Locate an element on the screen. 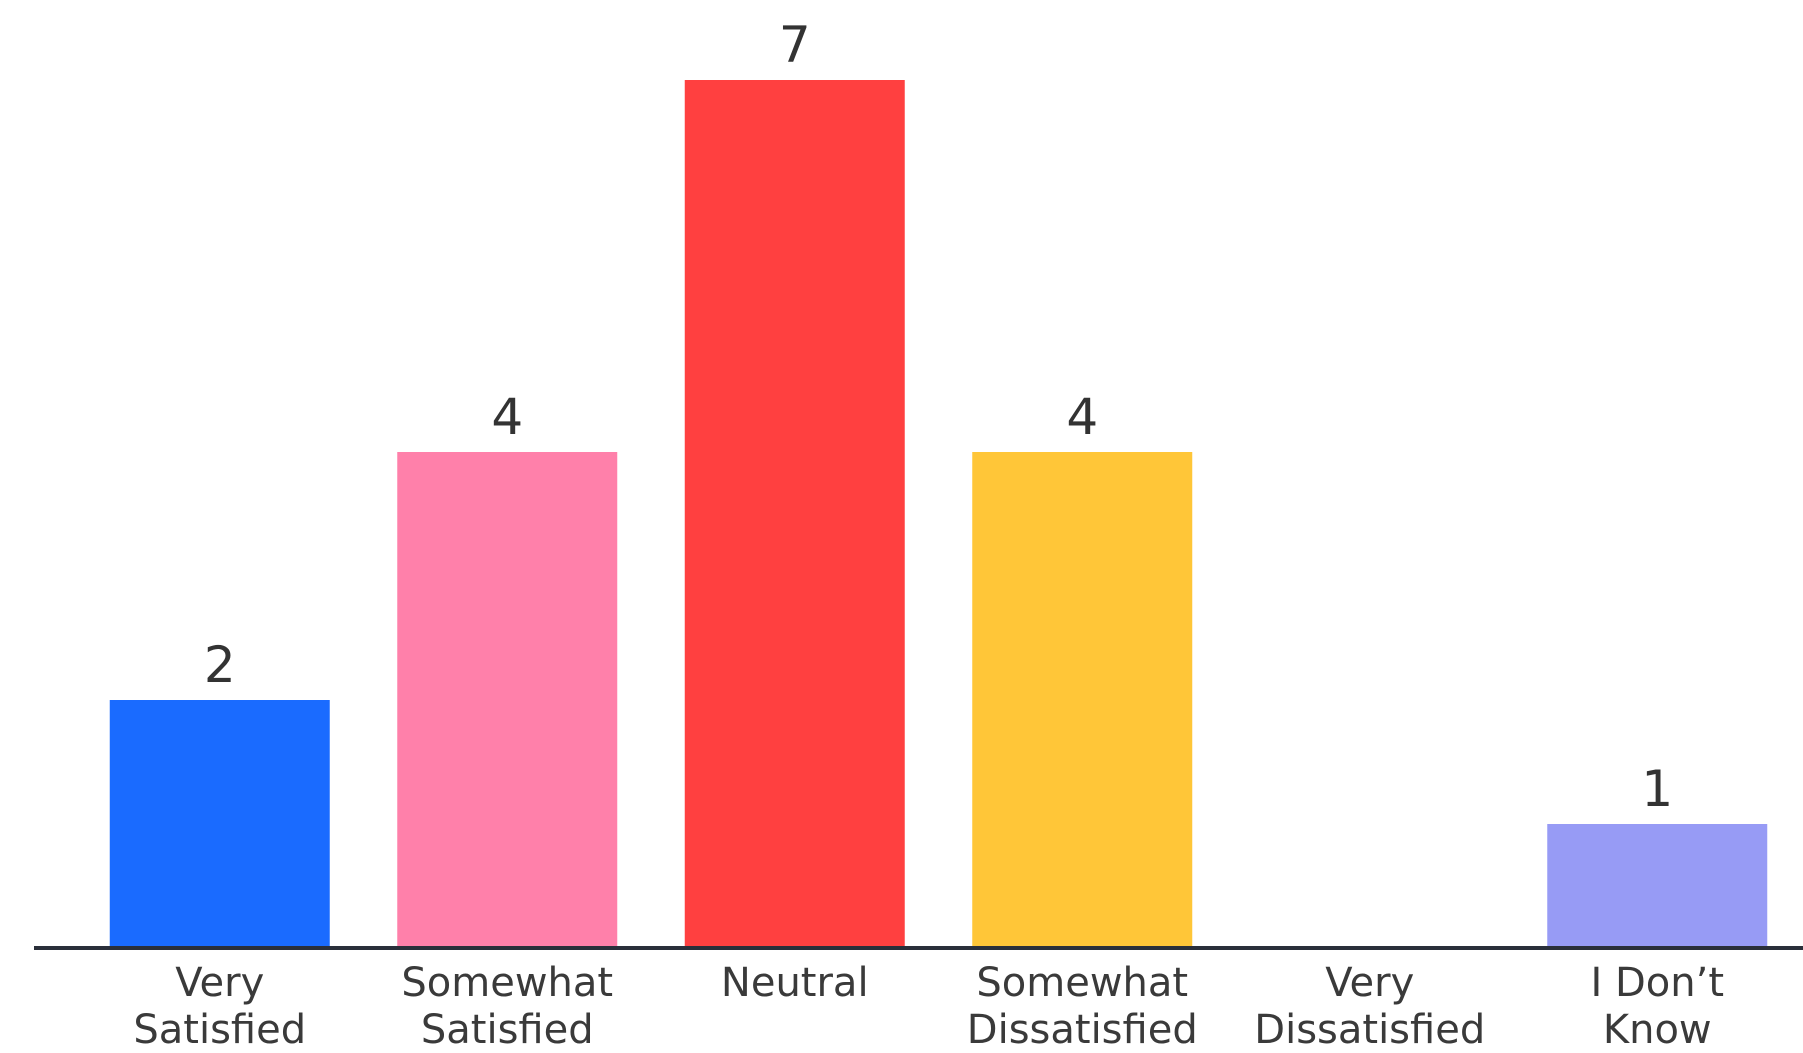 Image resolution: width=1803 pixels, height=1053 pixels. tick-label-line: Know is located at coordinates (1657, 1030).